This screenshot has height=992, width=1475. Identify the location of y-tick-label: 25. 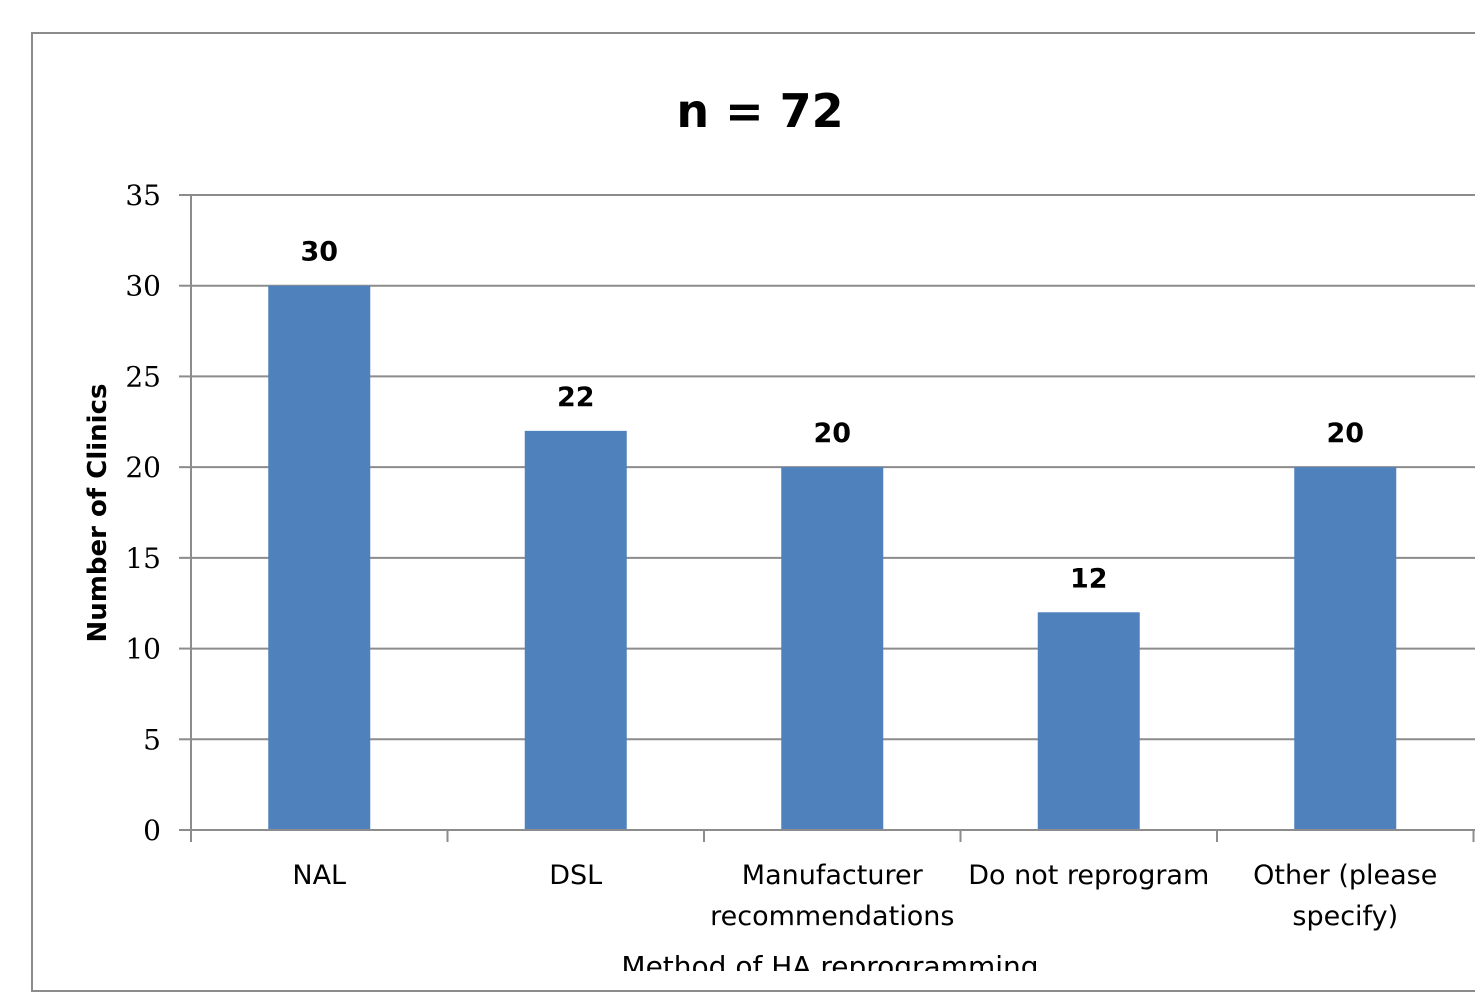
(143, 376).